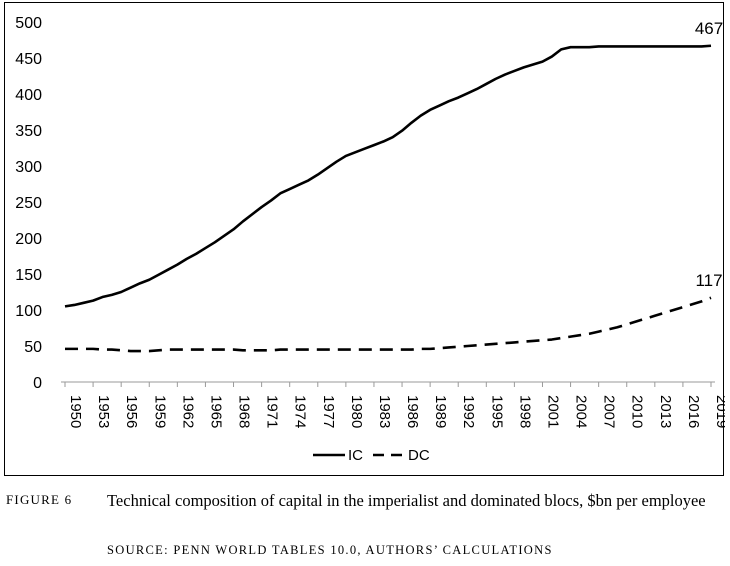 Image resolution: width=730 pixels, height=566 pixels. I want to click on x-tick-label: 2001, so click(552, 411).